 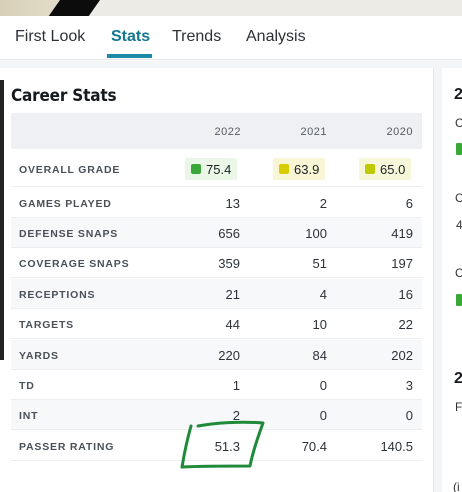 I want to click on table-row: YARDS 220 84 202, so click(x=216, y=355).